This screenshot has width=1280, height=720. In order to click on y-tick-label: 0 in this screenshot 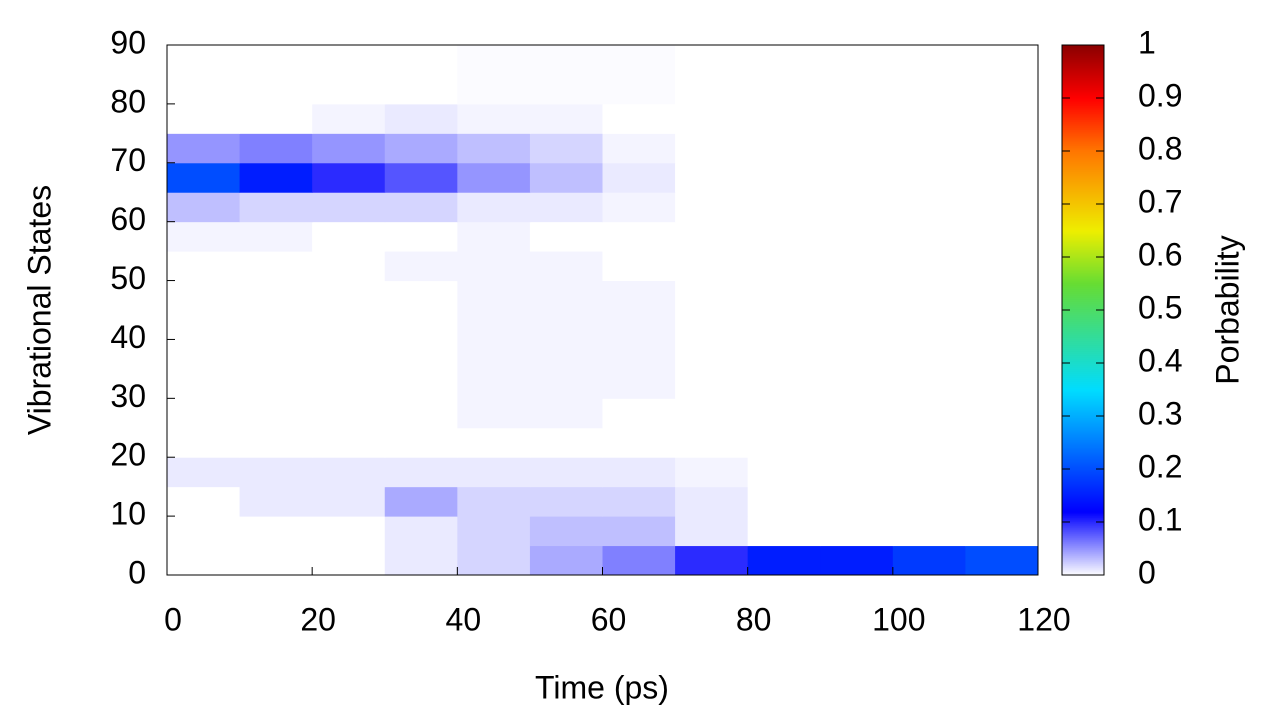, I will do `click(137, 572)`.